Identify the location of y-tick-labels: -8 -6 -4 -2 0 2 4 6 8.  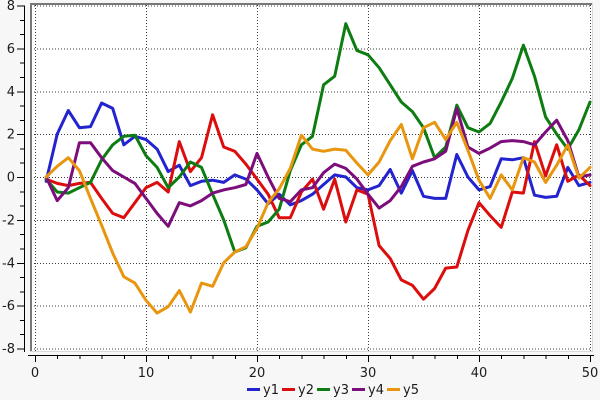
(8, 178).